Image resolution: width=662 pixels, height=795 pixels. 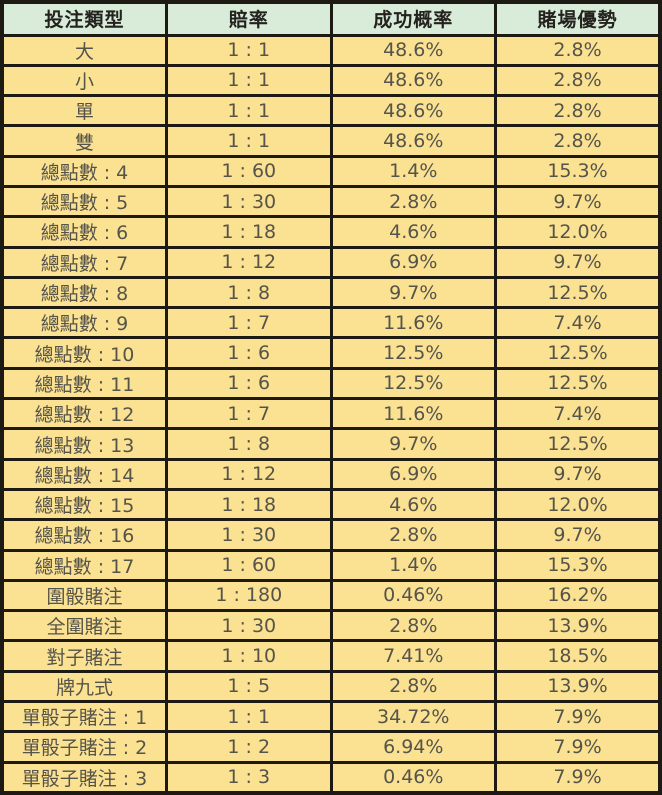 I want to click on odds-cell: 1 : 2, so click(x=249, y=747).